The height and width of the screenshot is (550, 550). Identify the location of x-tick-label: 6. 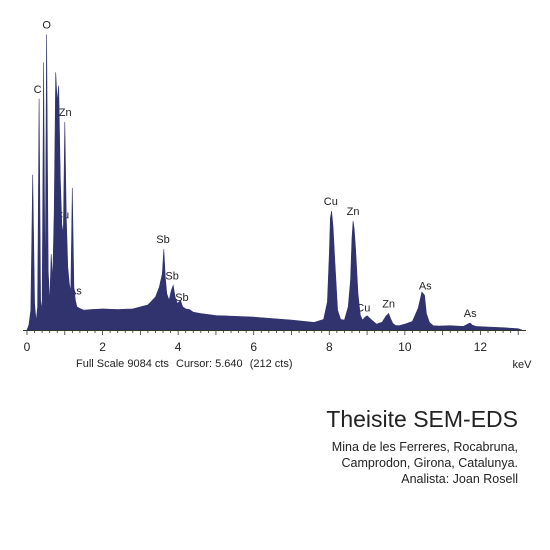
(253, 347).